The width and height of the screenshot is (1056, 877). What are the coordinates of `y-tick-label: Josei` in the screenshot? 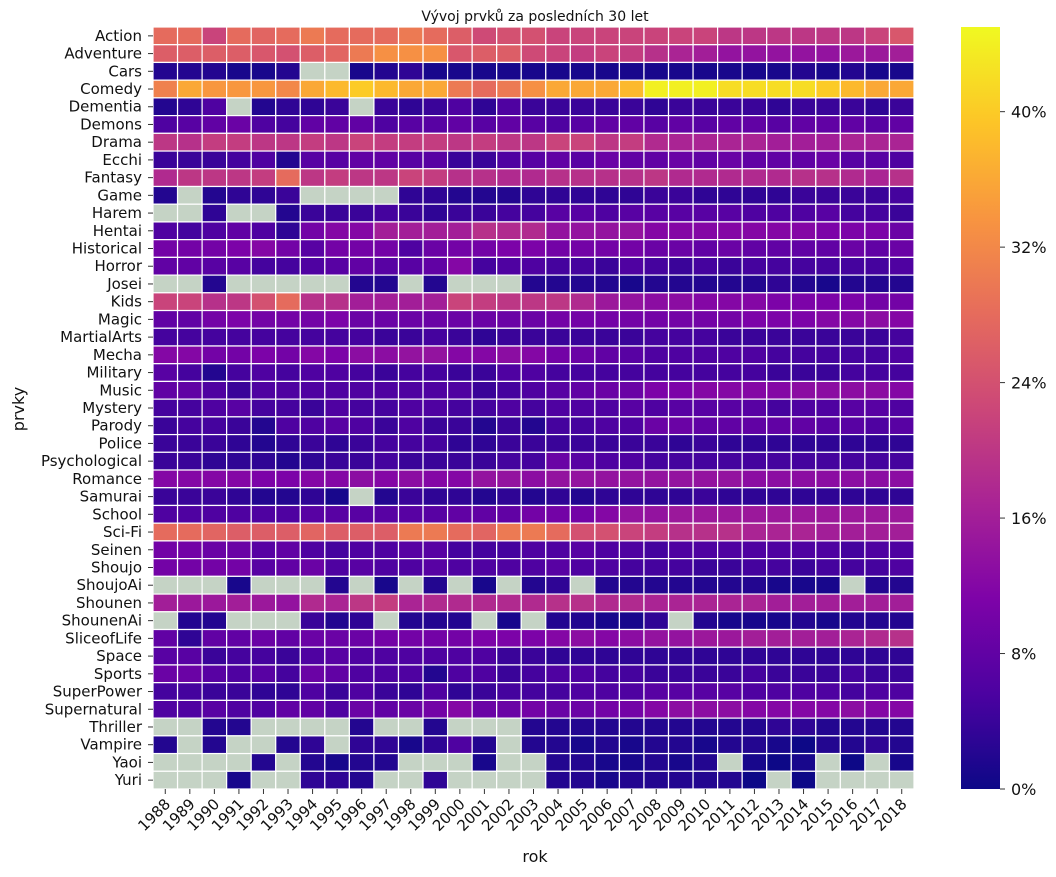 It's located at (124, 284).